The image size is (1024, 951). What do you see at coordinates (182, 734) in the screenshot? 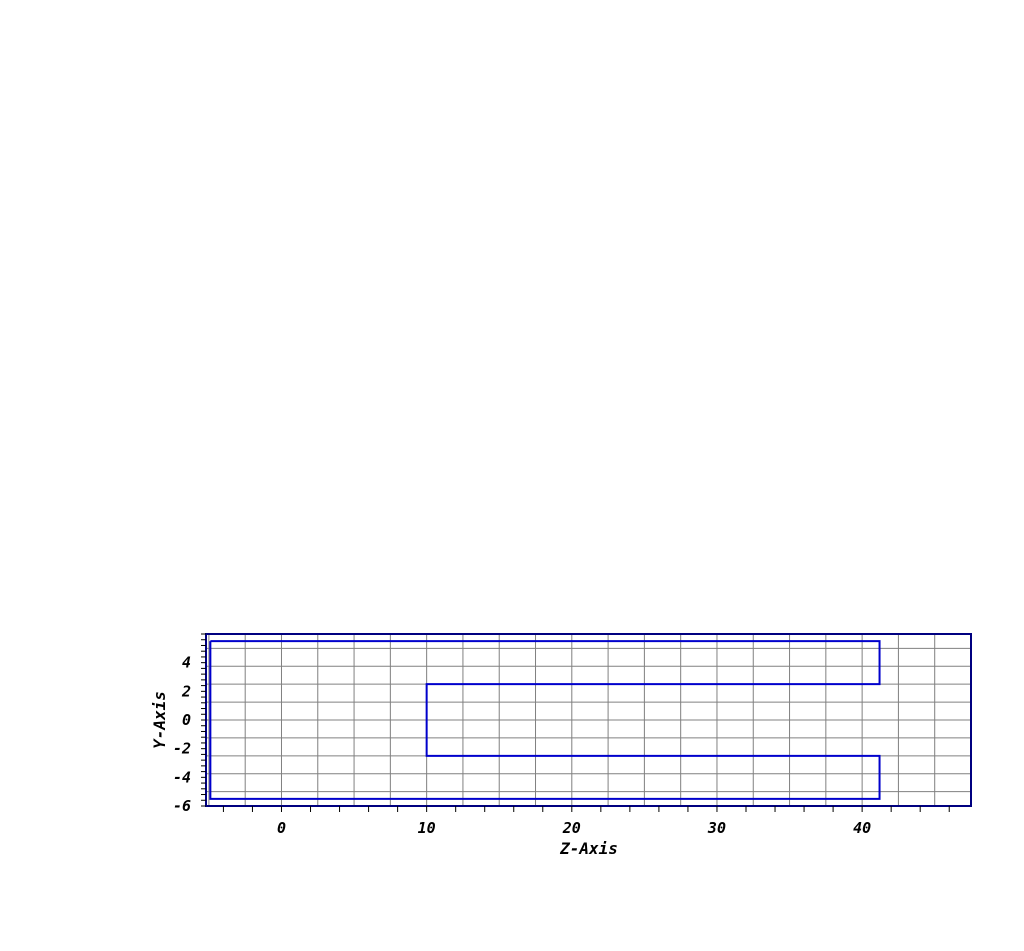
I see `y-tick-labels: -6 -4 -2 0 2 4` at bounding box center [182, 734].